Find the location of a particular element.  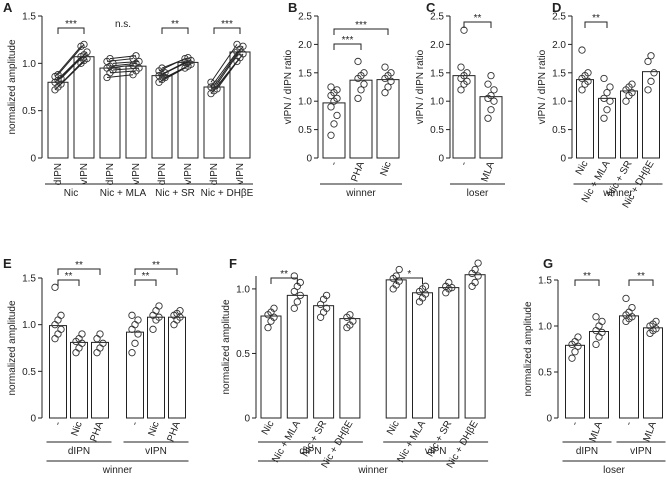

significance-label: n.s. is located at coordinates (123, 24).